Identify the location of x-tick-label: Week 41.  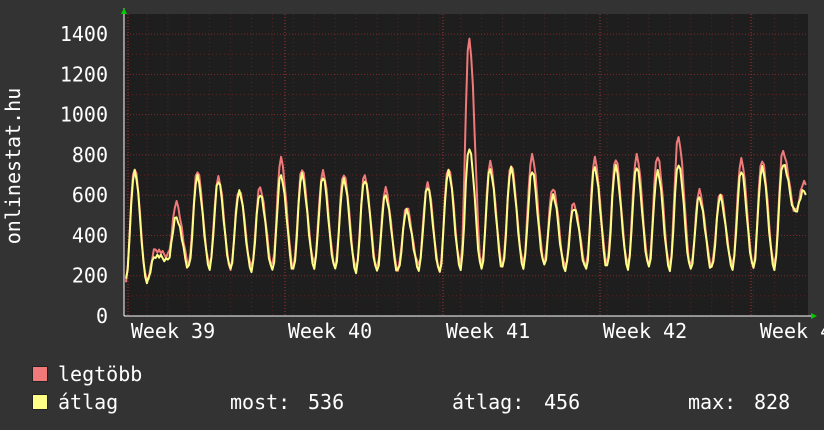
(488, 331).